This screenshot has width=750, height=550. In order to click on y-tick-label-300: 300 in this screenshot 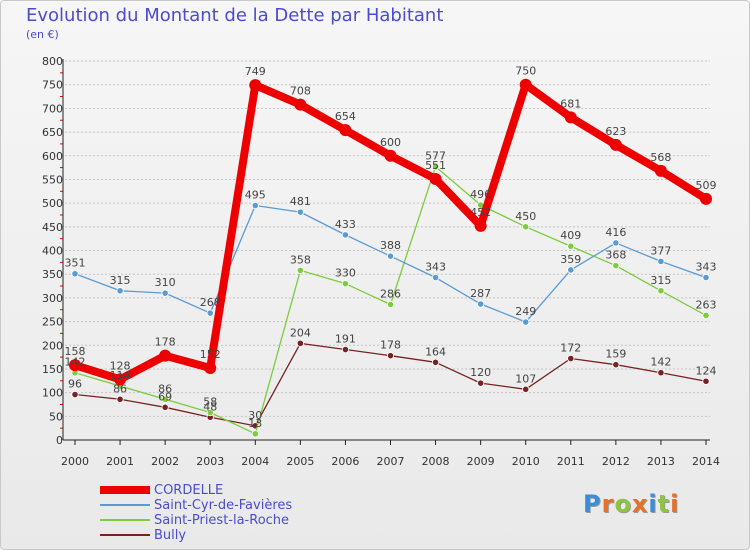, I will do `click(52, 298)`.